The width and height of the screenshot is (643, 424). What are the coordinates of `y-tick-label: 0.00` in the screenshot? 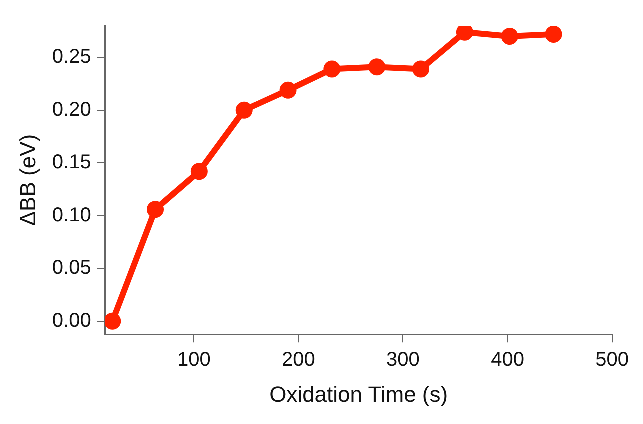 It's located at (72, 321).